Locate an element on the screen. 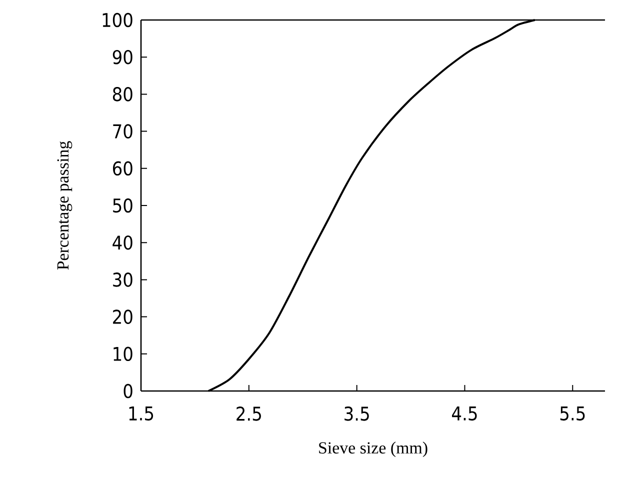 Image resolution: width=619 pixels, height=491 pixels. y-tick-label: 90 is located at coordinates (122, 57).